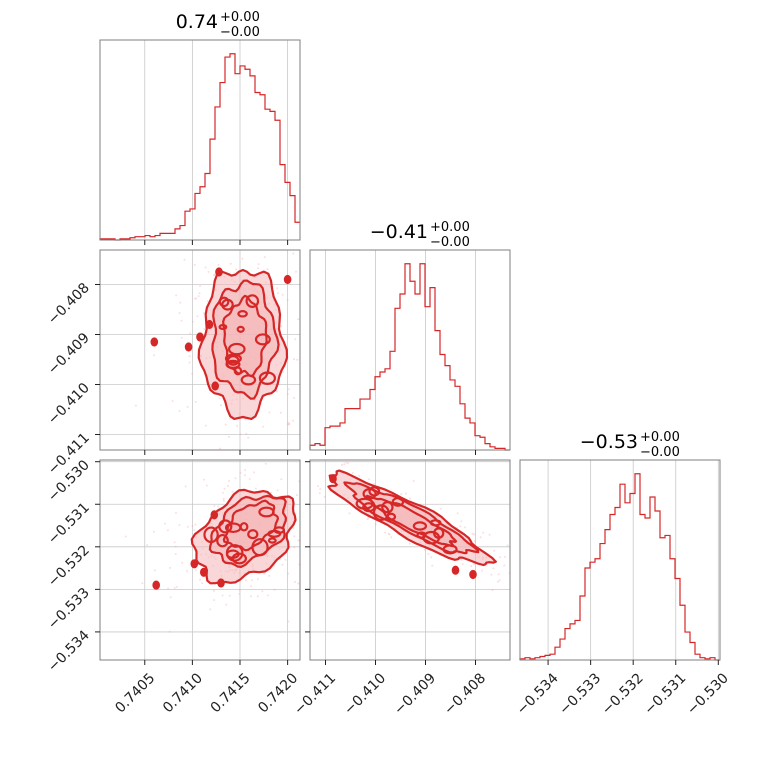  What do you see at coordinates (69, 651) in the screenshot?
I see `y-tick-label: −0.534` at bounding box center [69, 651].